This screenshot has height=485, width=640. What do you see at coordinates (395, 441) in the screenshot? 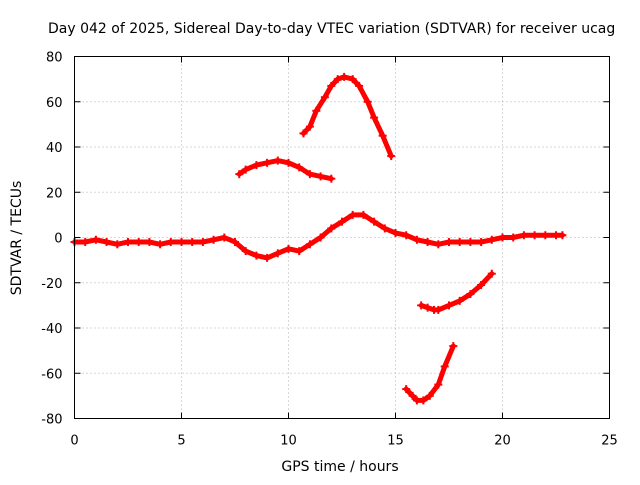
I see `x-tick-label: 15` at bounding box center [395, 441].